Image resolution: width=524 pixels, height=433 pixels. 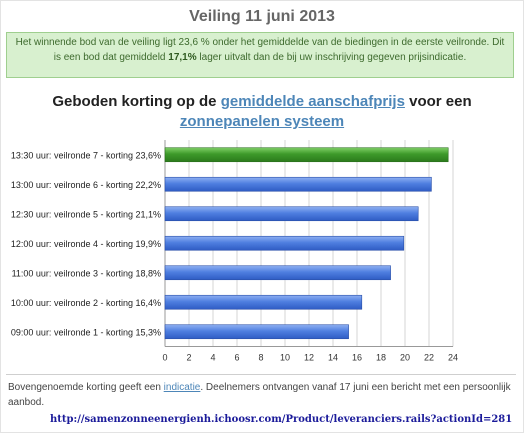 What do you see at coordinates (86, 387) in the screenshot?
I see `footer-text-1: Bovengenoemde korting geeft een` at bounding box center [86, 387].